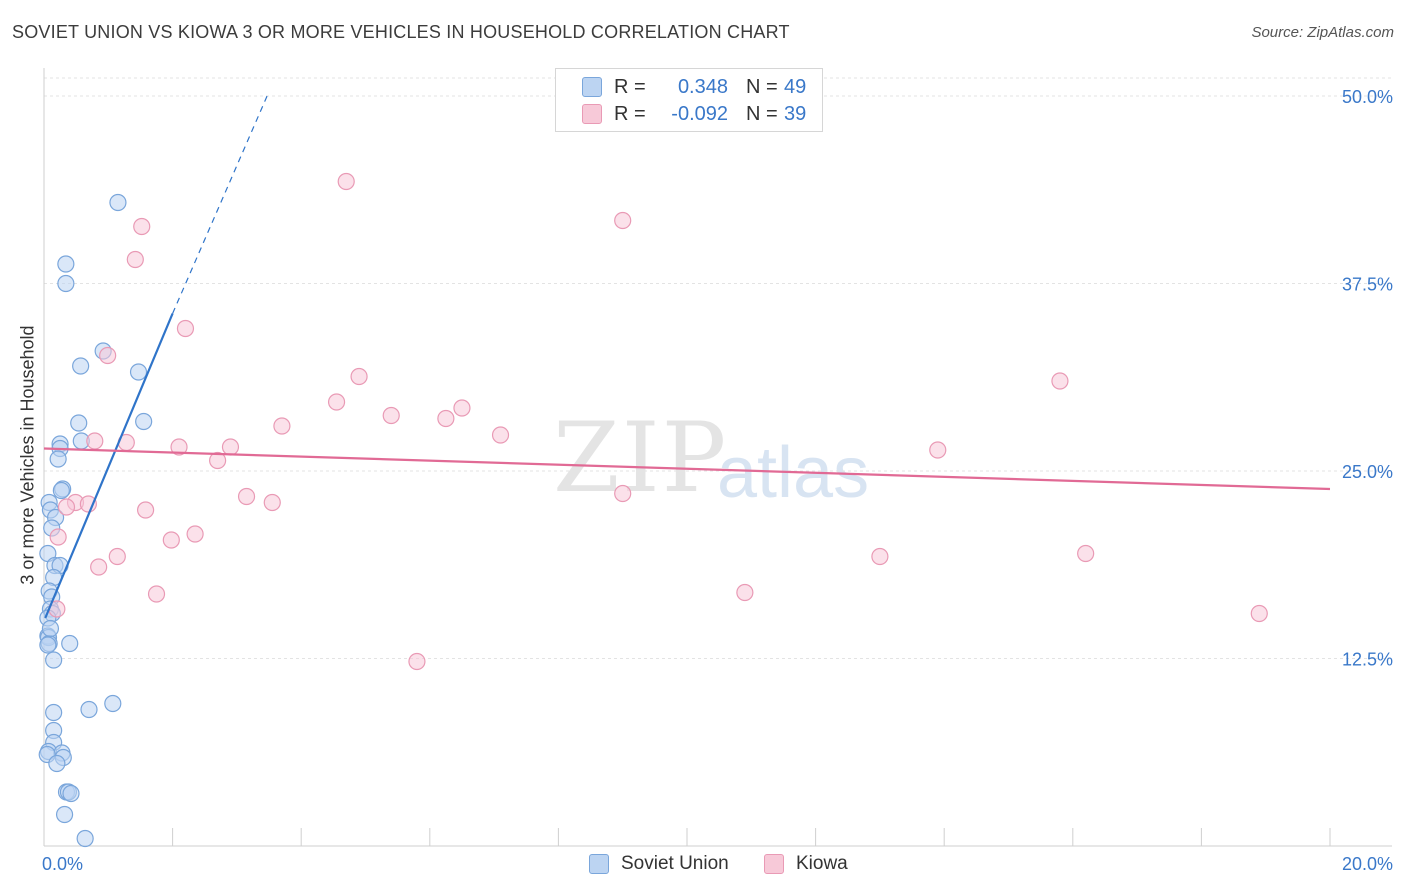  Describe the element at coordinates (1367, 285) in the screenshot. I see `y-tick-label: 37.5%` at that location.